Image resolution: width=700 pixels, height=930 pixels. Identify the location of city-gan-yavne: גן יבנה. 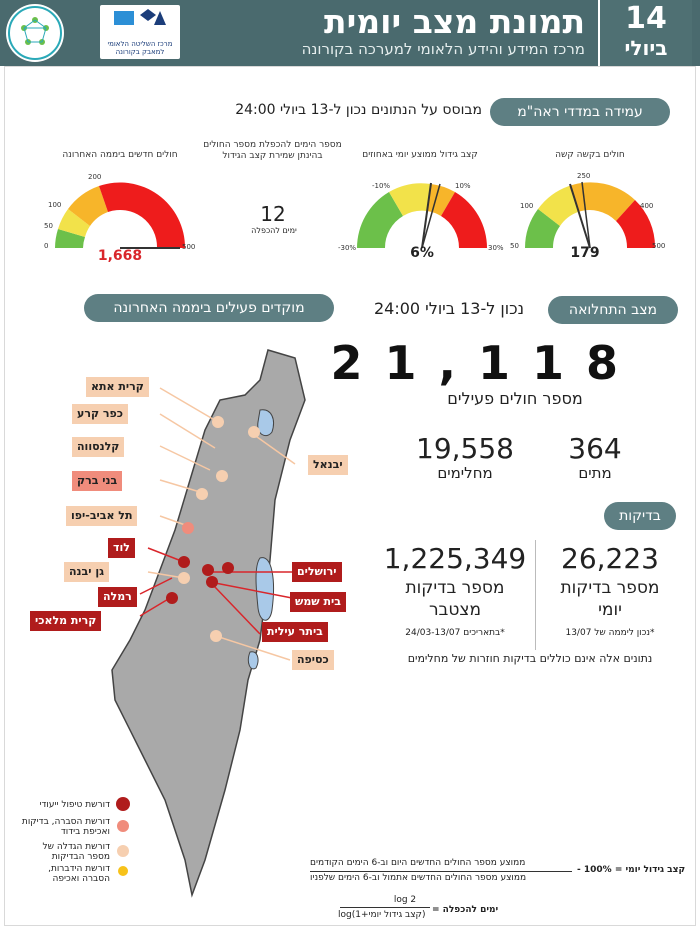
(87, 572).